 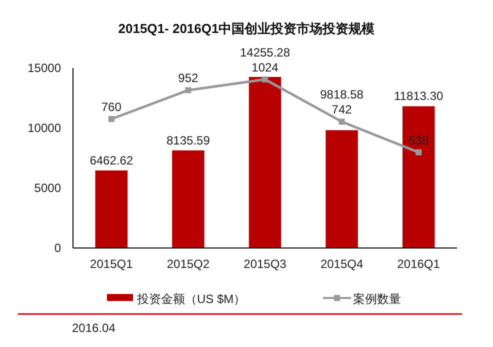 What do you see at coordinates (188, 78) in the screenshot?
I see `data-label: 952` at bounding box center [188, 78].